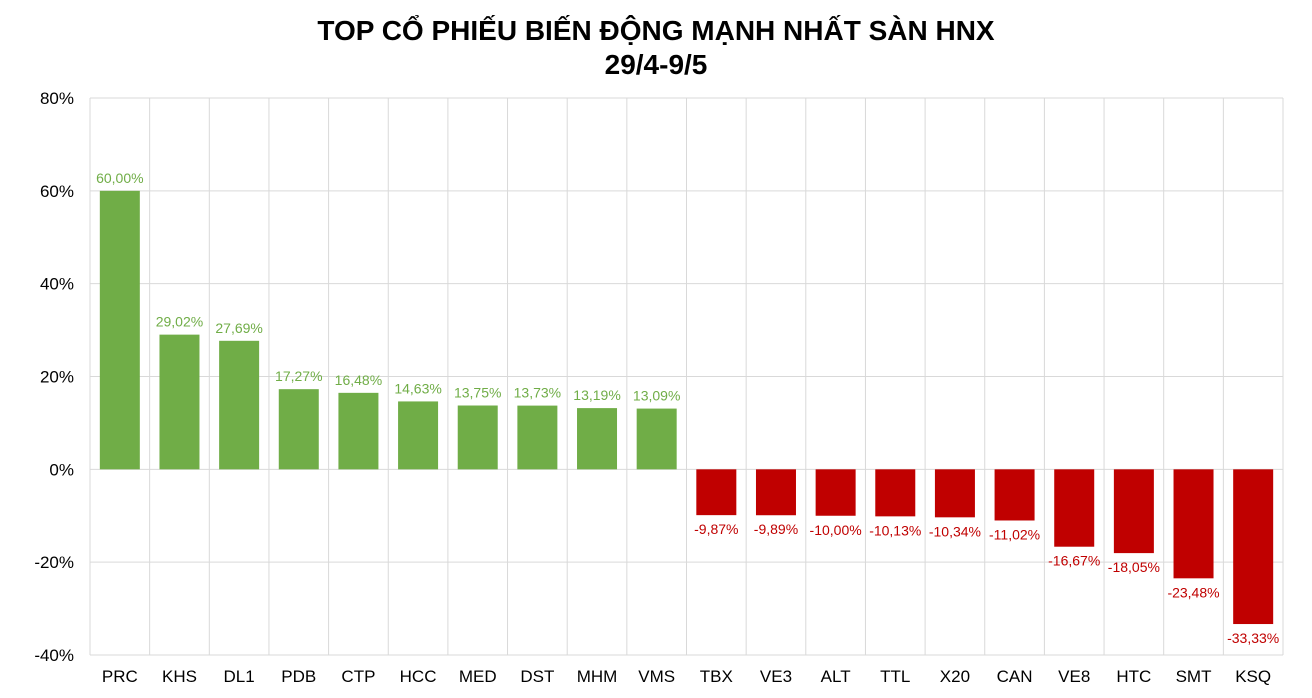 The width and height of the screenshot is (1312, 698). What do you see at coordinates (835, 492) in the screenshot?
I see `bar-alt` at bounding box center [835, 492].